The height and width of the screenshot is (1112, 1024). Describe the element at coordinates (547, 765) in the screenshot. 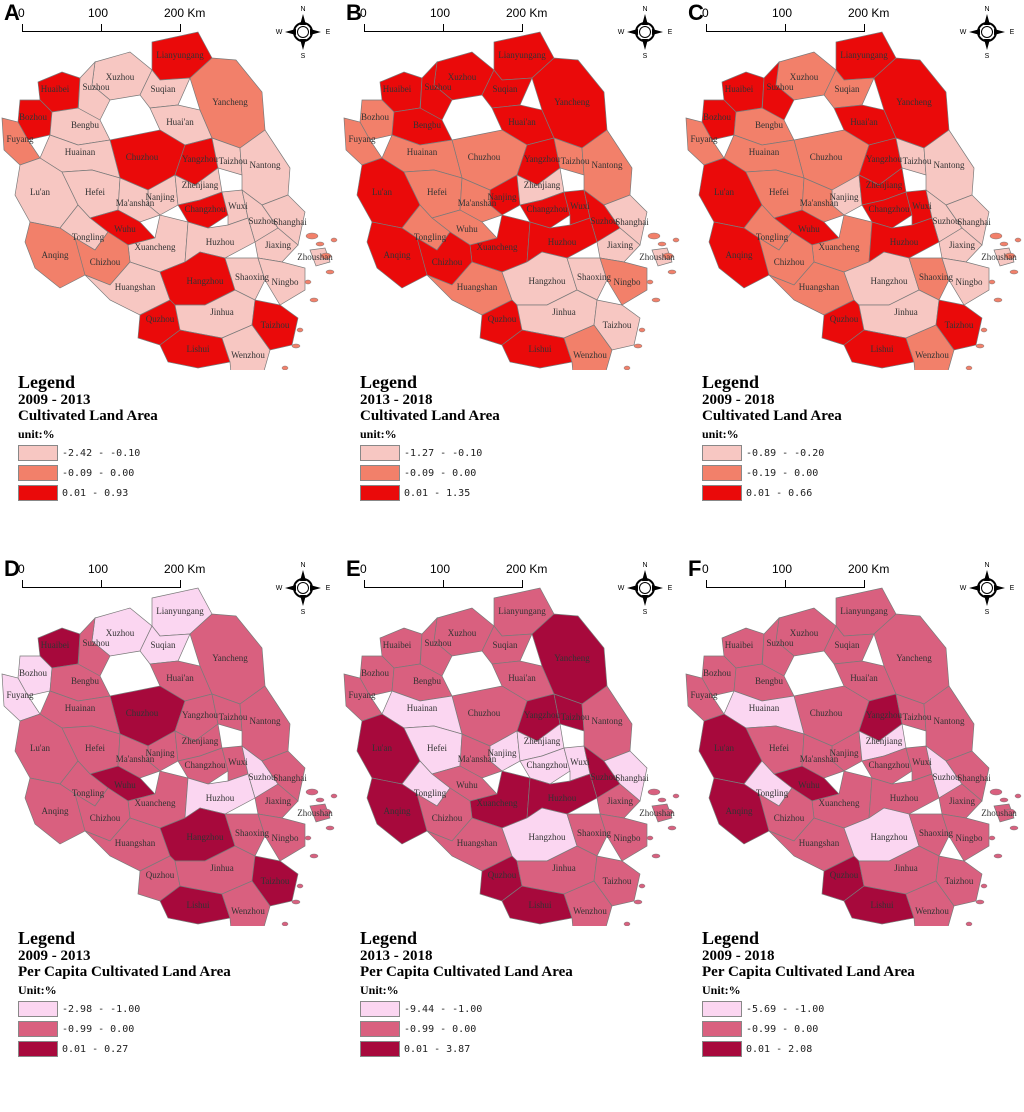

I see `city-label: Changzhou` at that location.